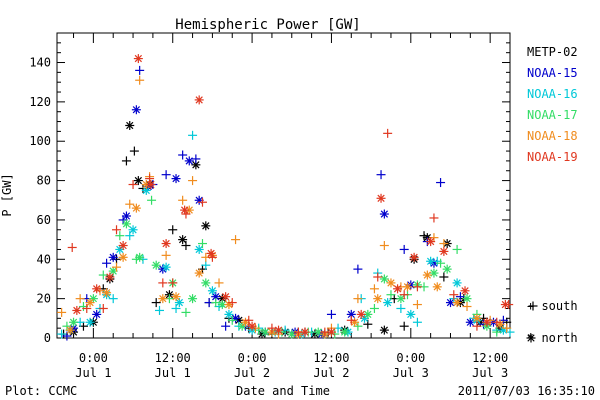 The width and height of the screenshot is (600, 400). What do you see at coordinates (44, 299) in the screenshot?
I see `y-tick-label: 20` at bounding box center [44, 299].